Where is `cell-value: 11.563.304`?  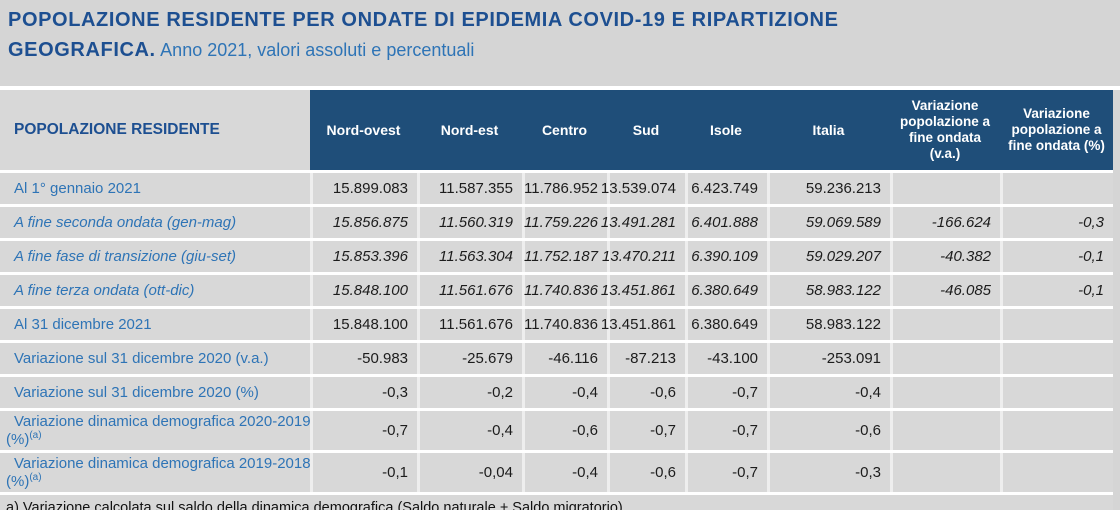
cell-value: 11.563.304 is located at coordinates (469, 256).